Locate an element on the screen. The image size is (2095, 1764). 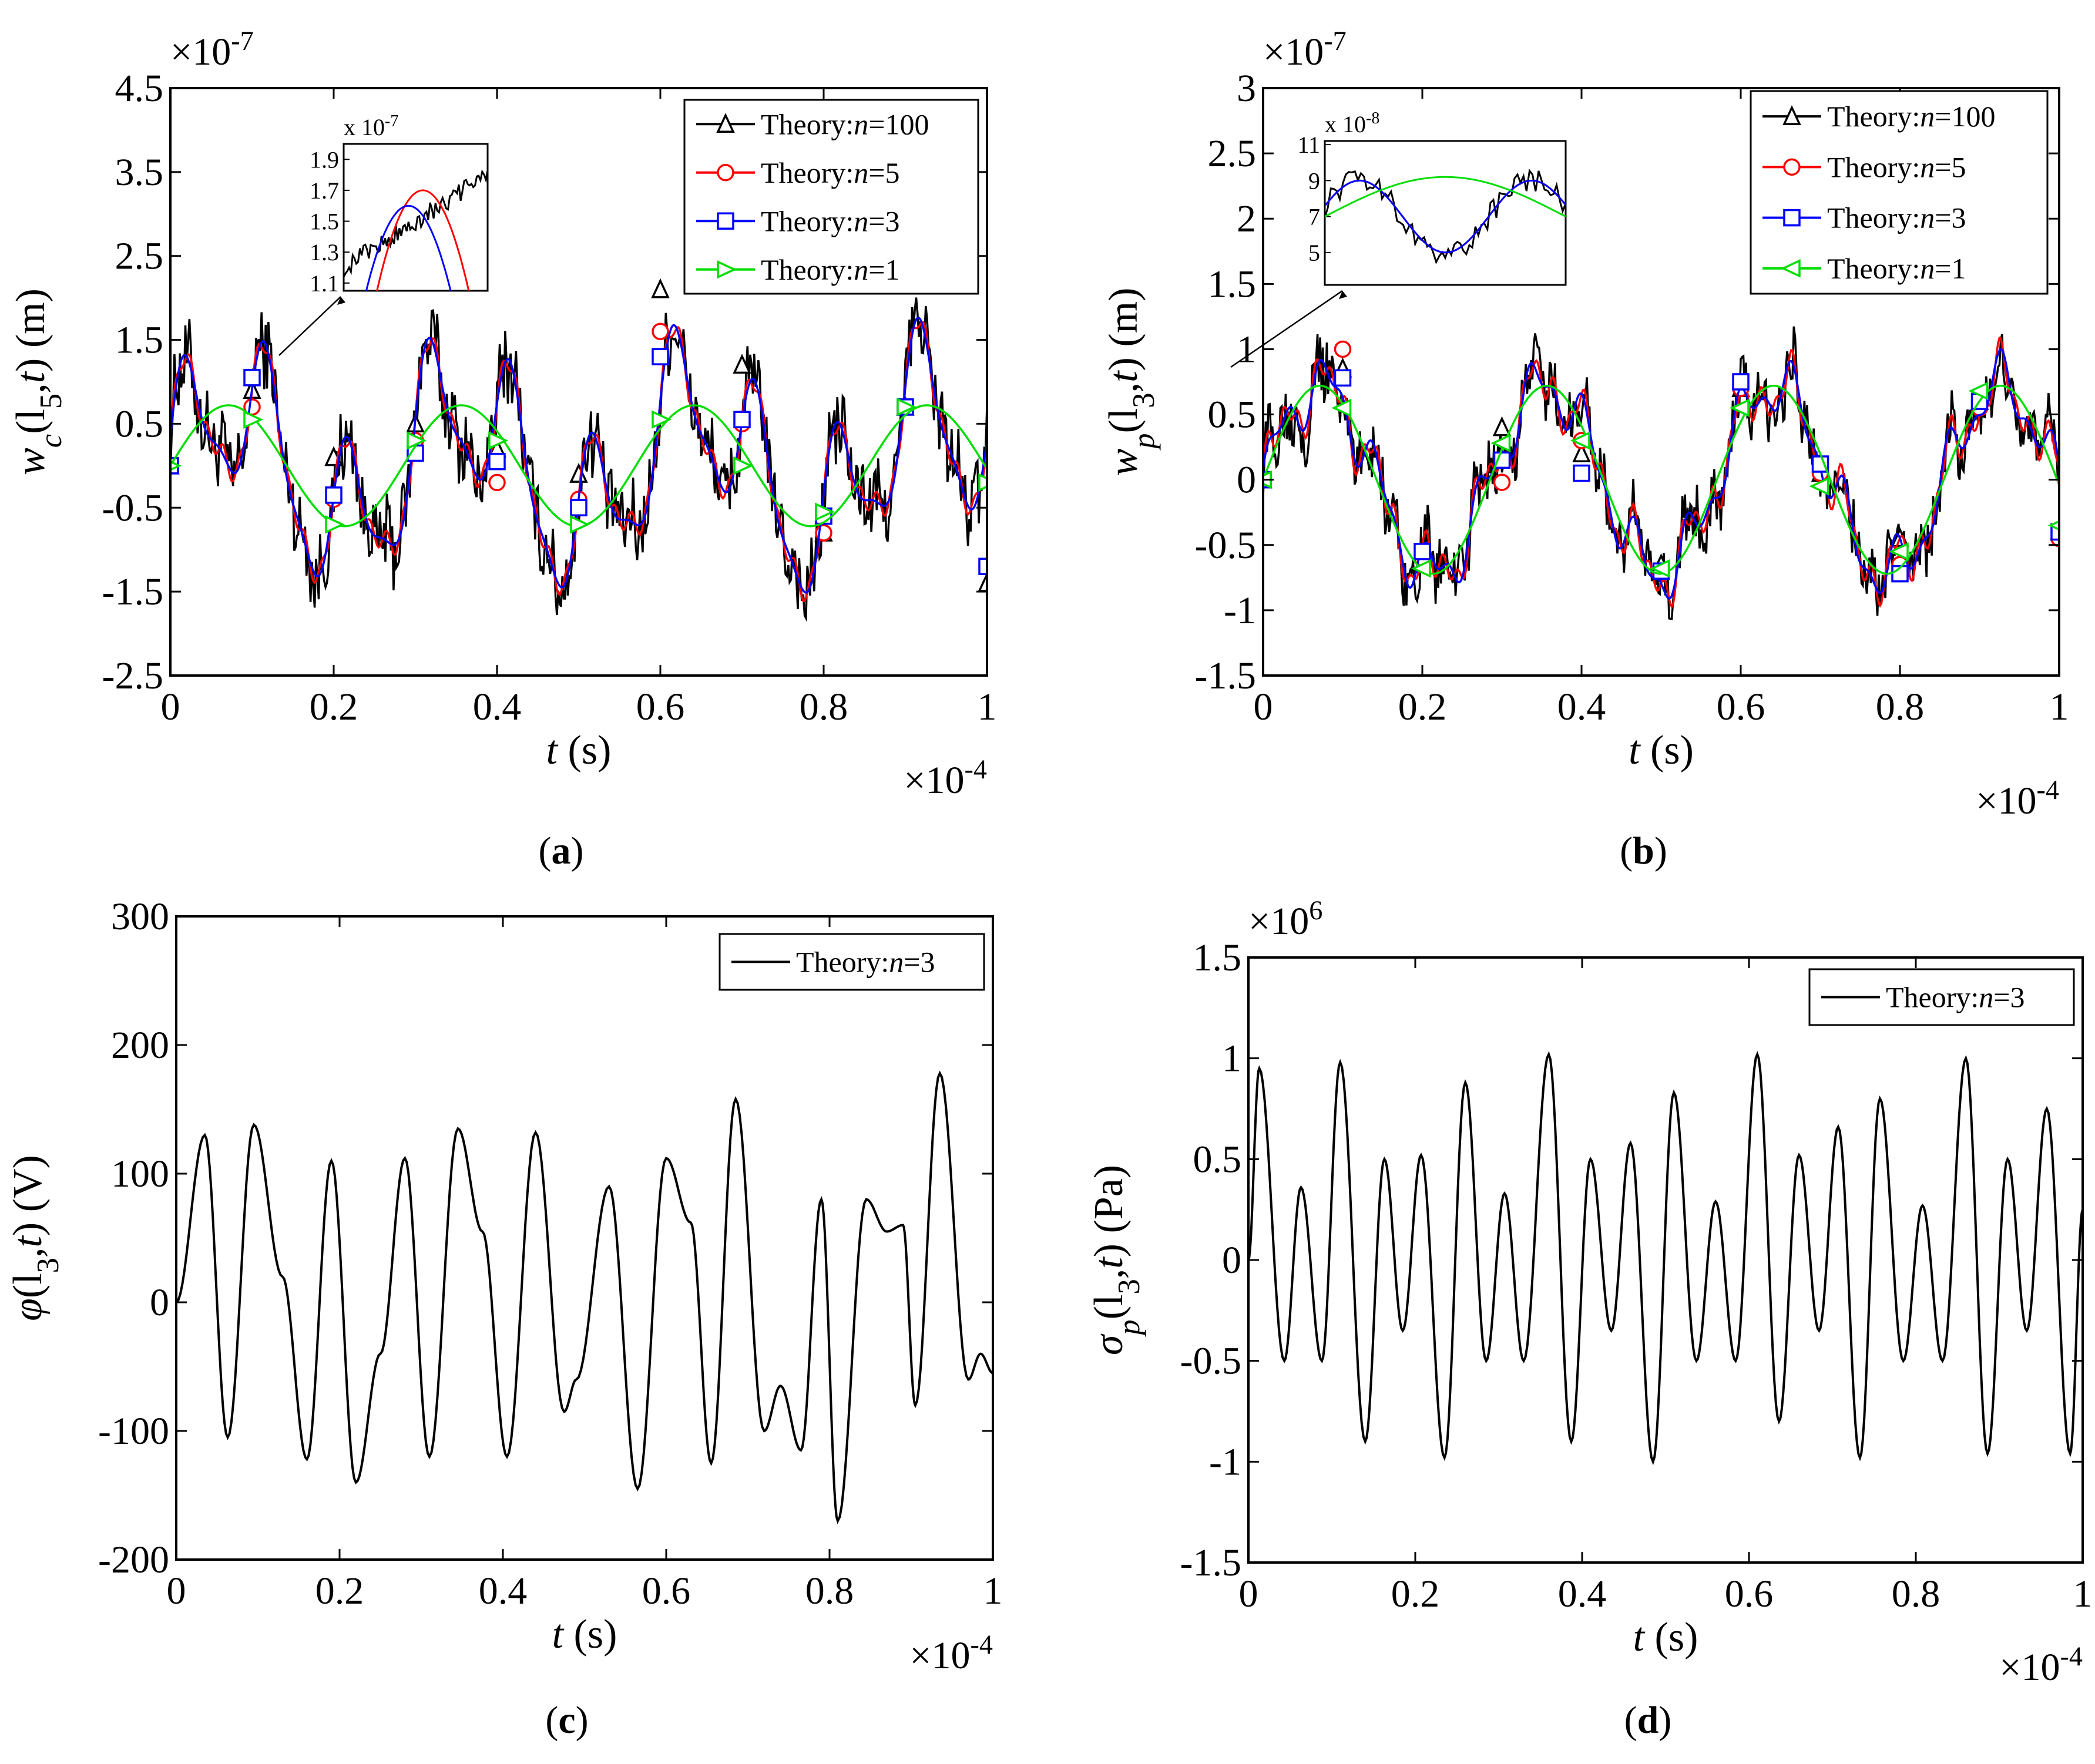
x-tick-label-d: 0.4 is located at coordinates (1582, 1594).